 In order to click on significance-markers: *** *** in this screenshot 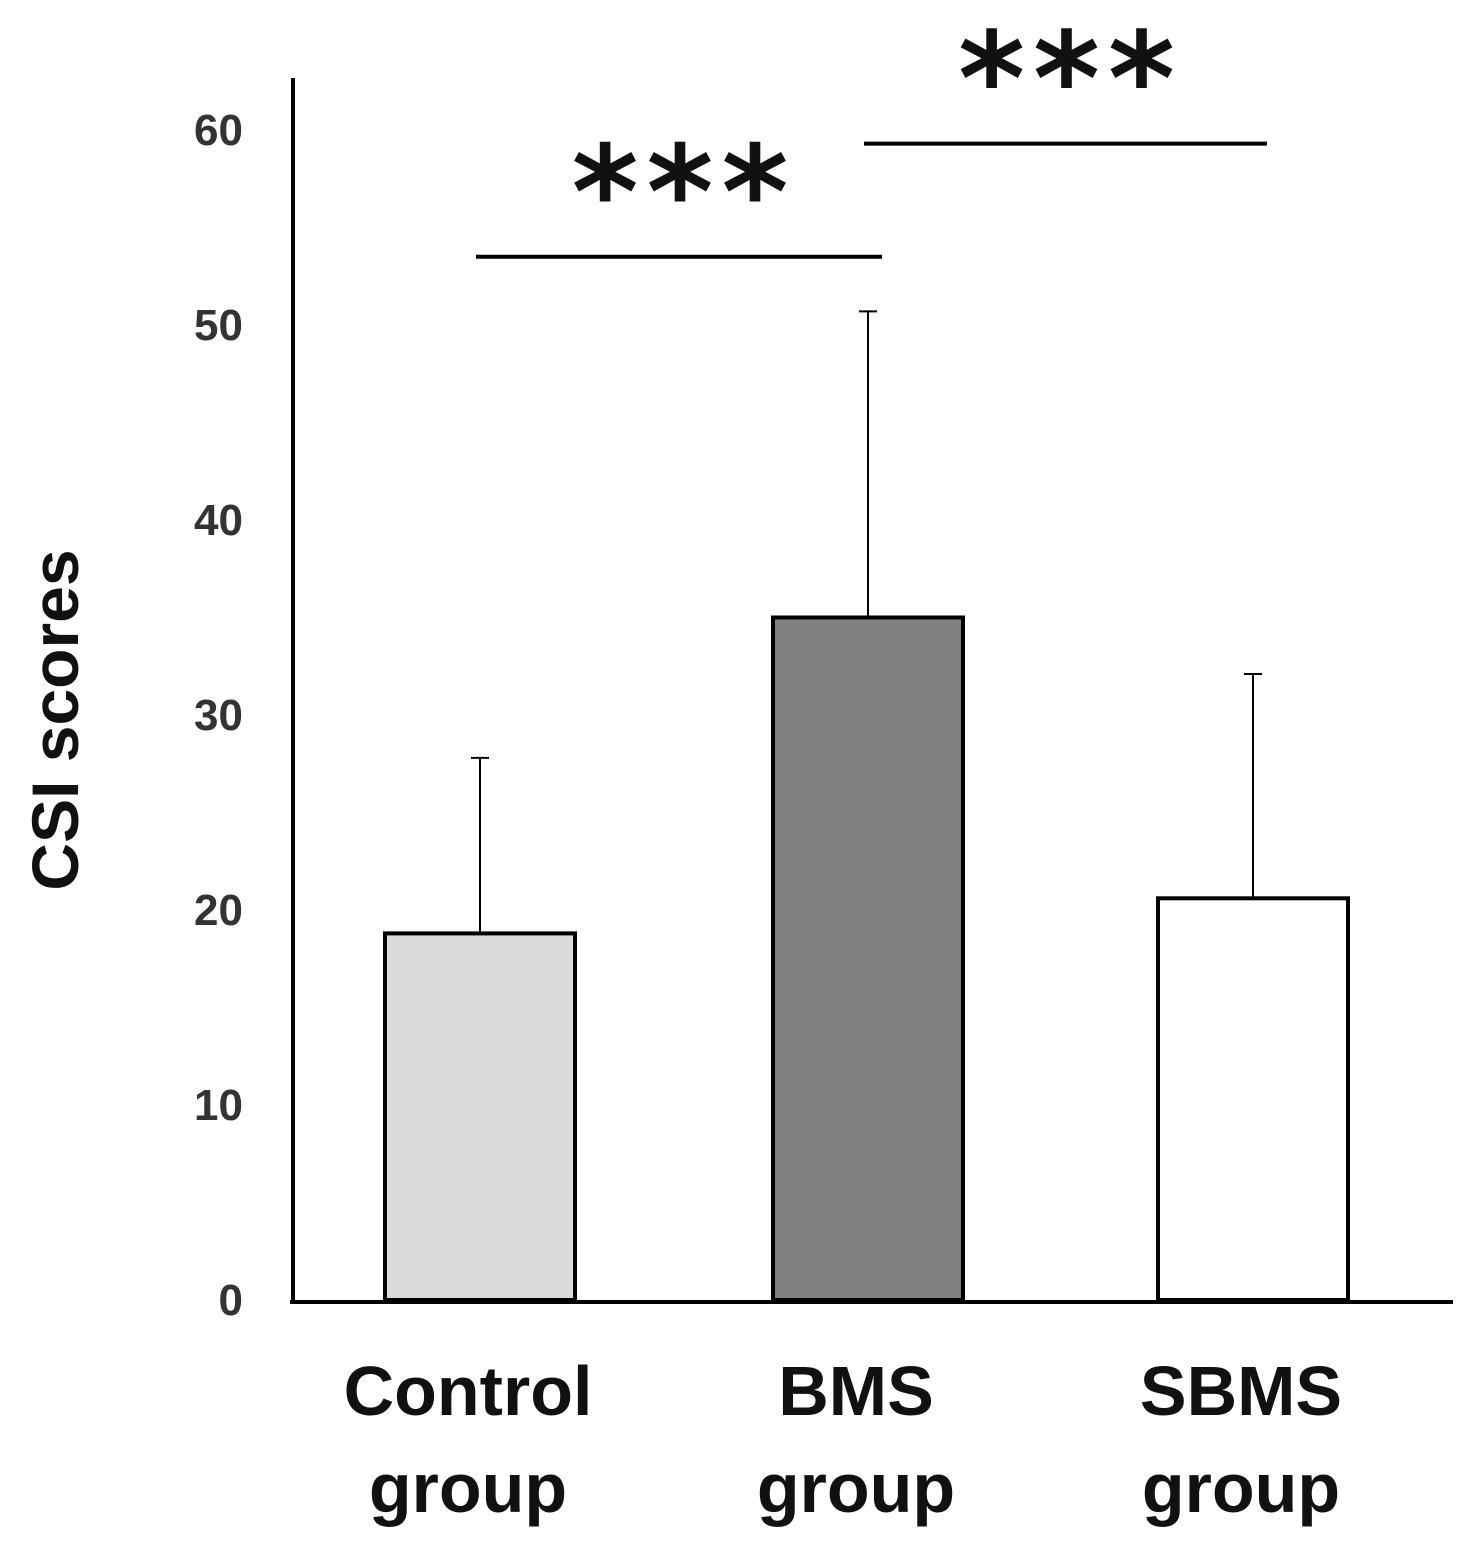, I will do `click(871, 137)`.